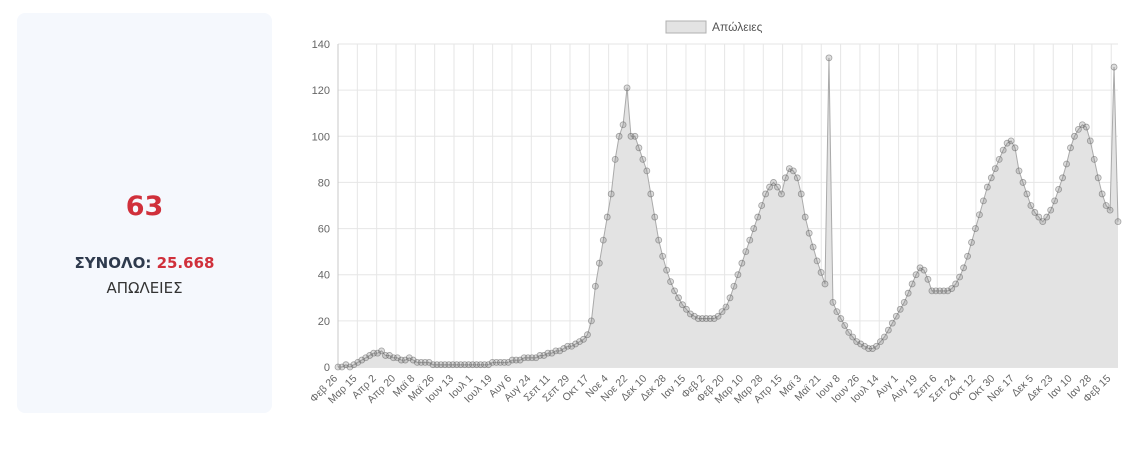 This screenshot has height=453, width=1143. I want to click on stat-caption: ΑΠΩΛΕΙΕΣ, so click(144, 288).